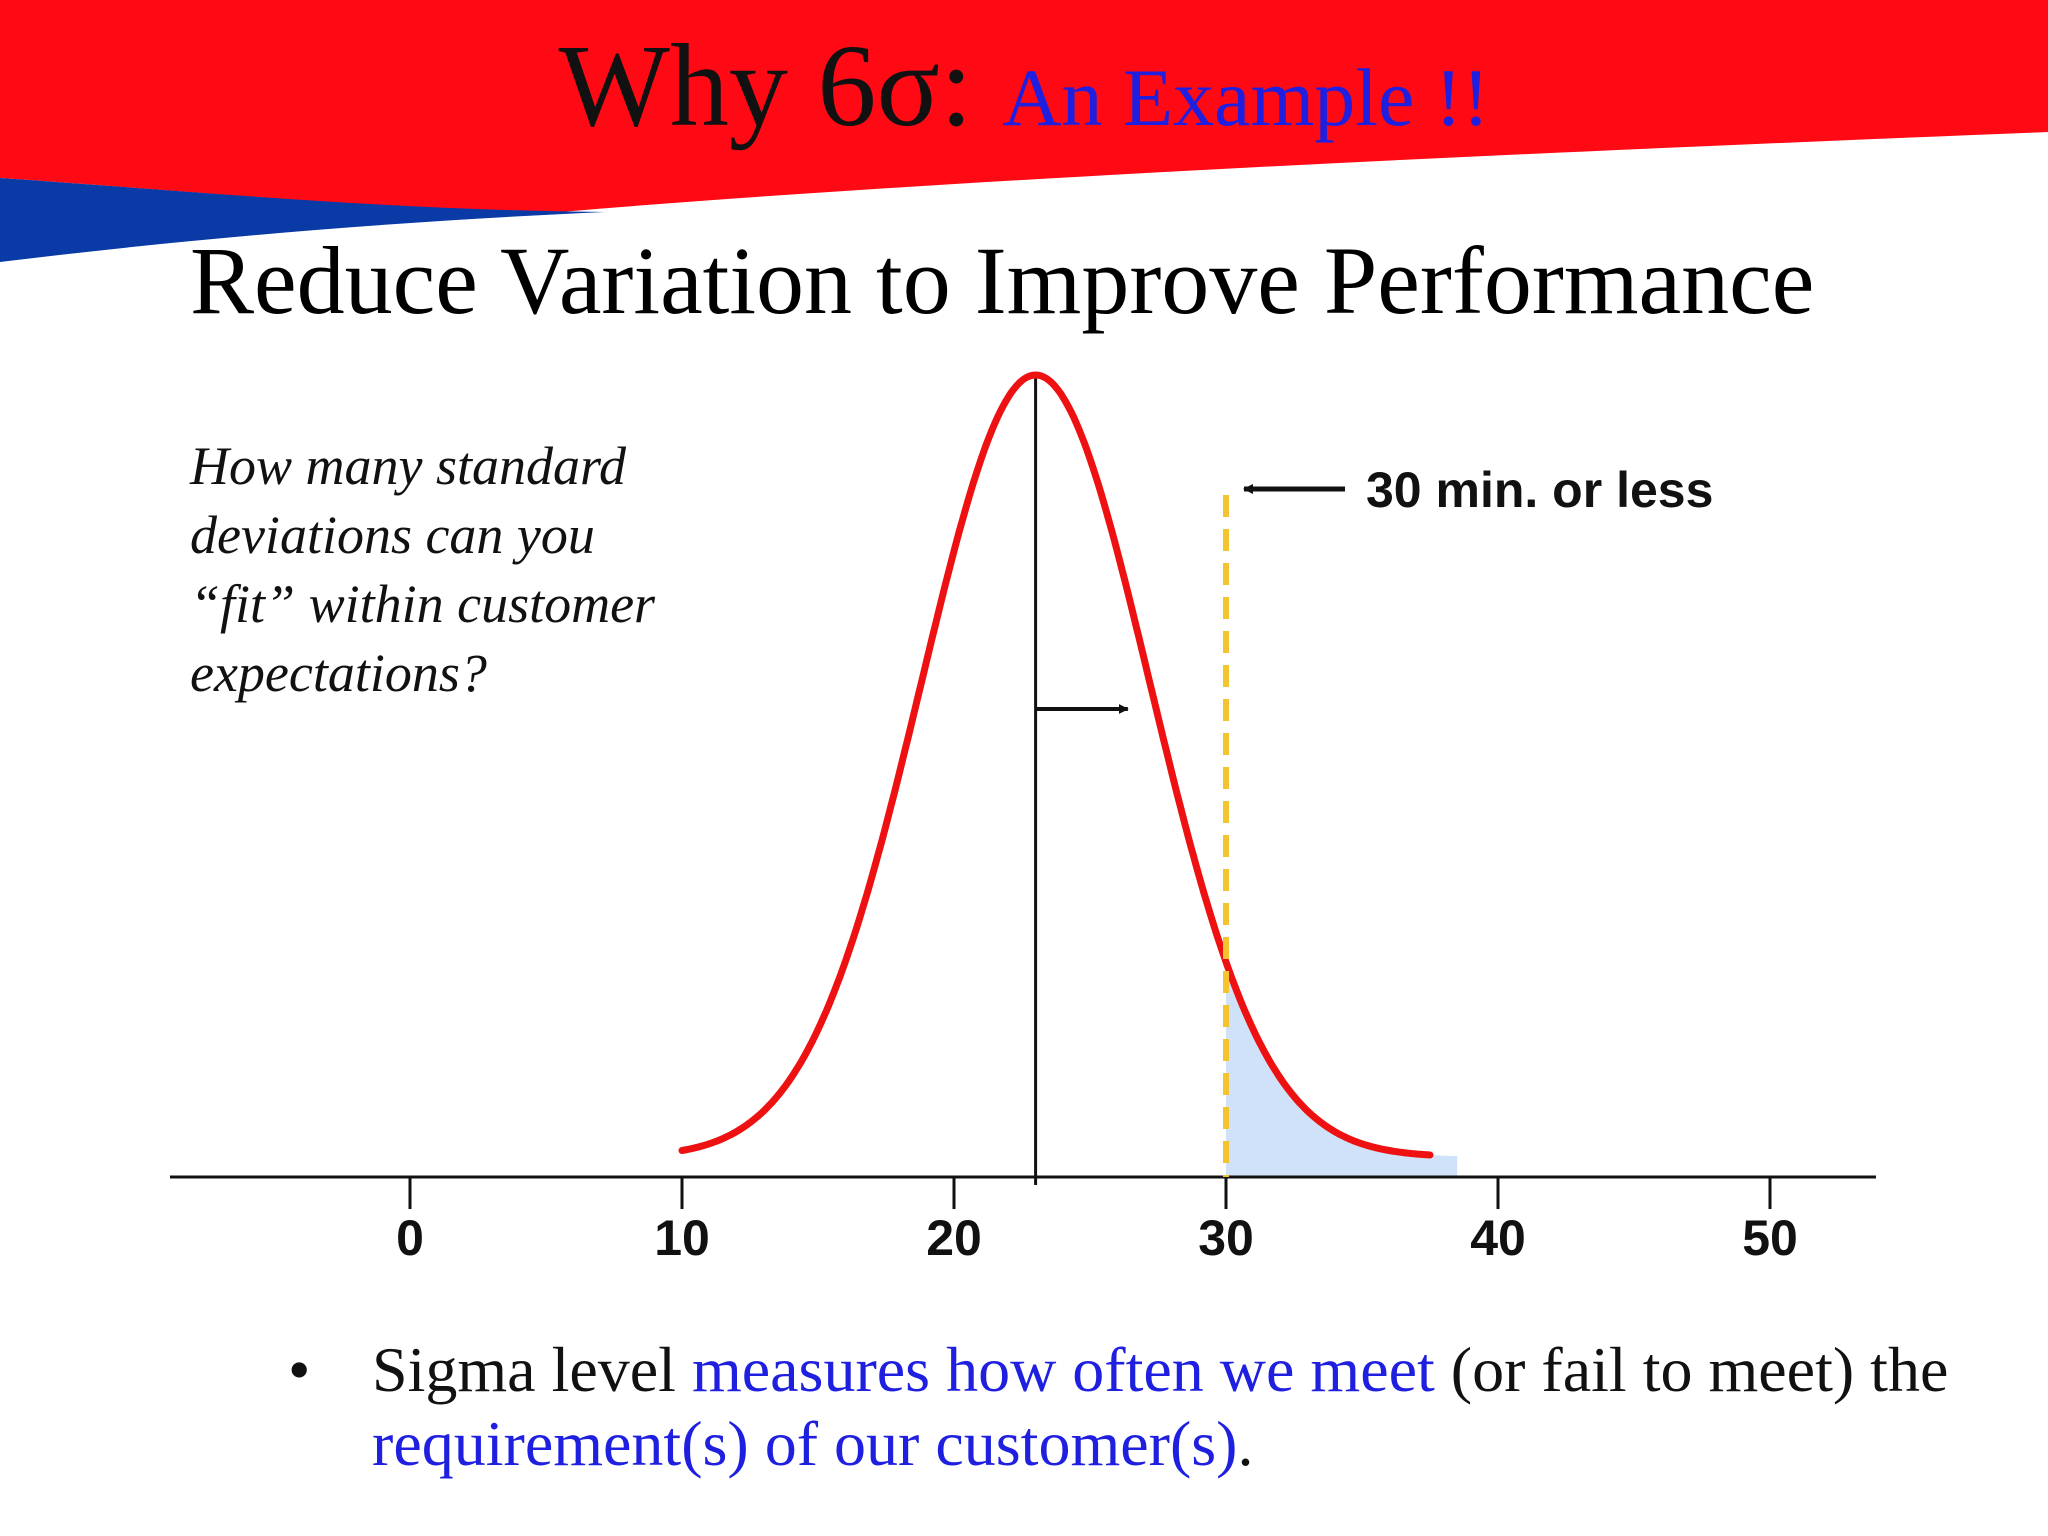  What do you see at coordinates (338, 673) in the screenshot?
I see `question-line: expectations?` at bounding box center [338, 673].